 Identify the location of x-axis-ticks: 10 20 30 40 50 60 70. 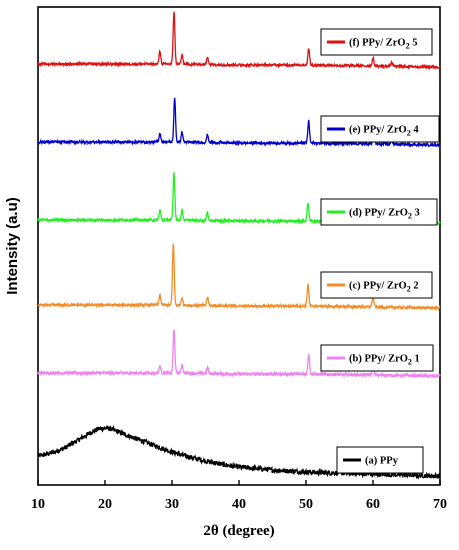
(239, 496).